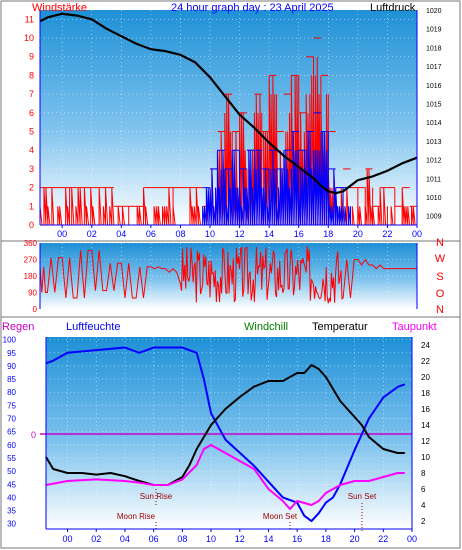 The width and height of the screenshot is (462, 550). I want to click on pressure-tick-label: 1014, so click(434, 123).